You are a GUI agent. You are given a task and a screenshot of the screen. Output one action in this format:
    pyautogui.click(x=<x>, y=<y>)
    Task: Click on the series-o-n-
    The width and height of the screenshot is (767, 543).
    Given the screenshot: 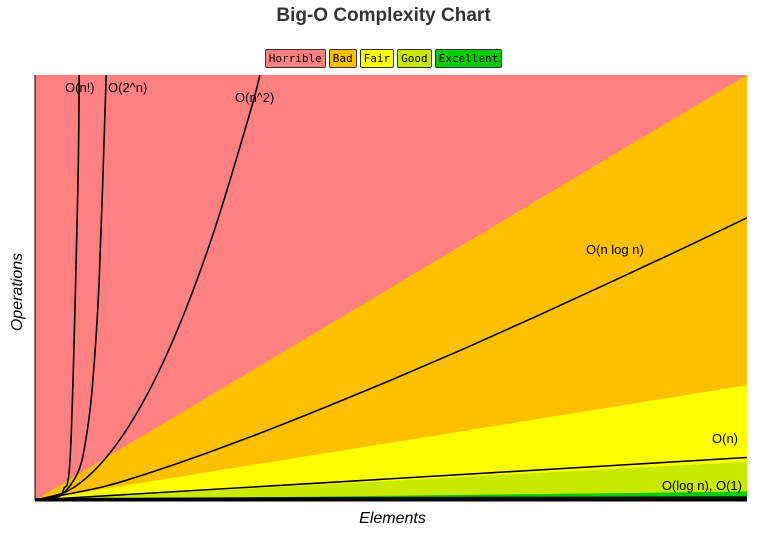 What is the action you would take?
    pyautogui.click(x=391, y=478)
    